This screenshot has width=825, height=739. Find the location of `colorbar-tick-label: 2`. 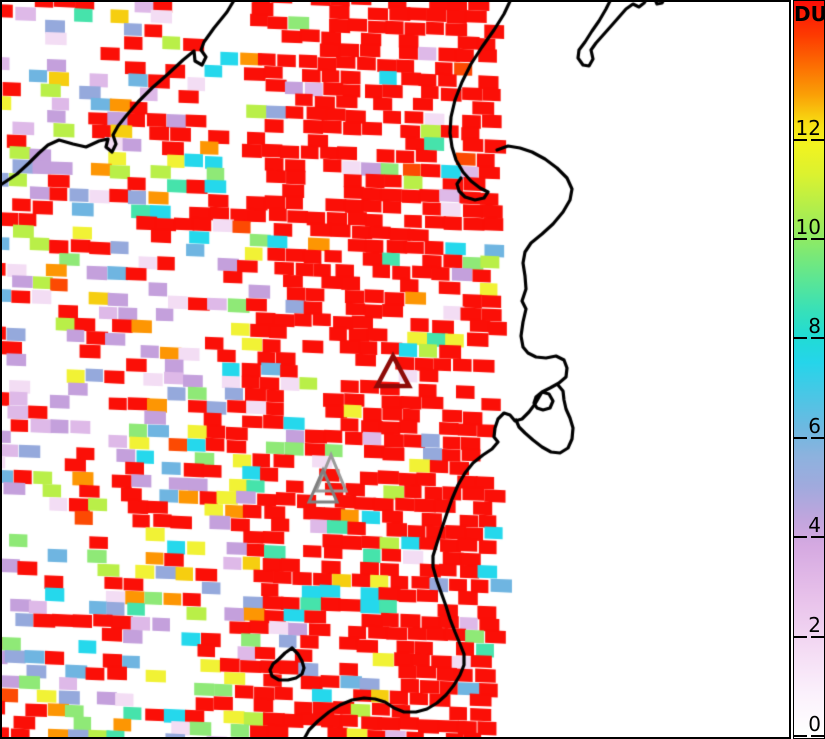

colorbar-tick-label: 2 is located at coordinates (814, 624).